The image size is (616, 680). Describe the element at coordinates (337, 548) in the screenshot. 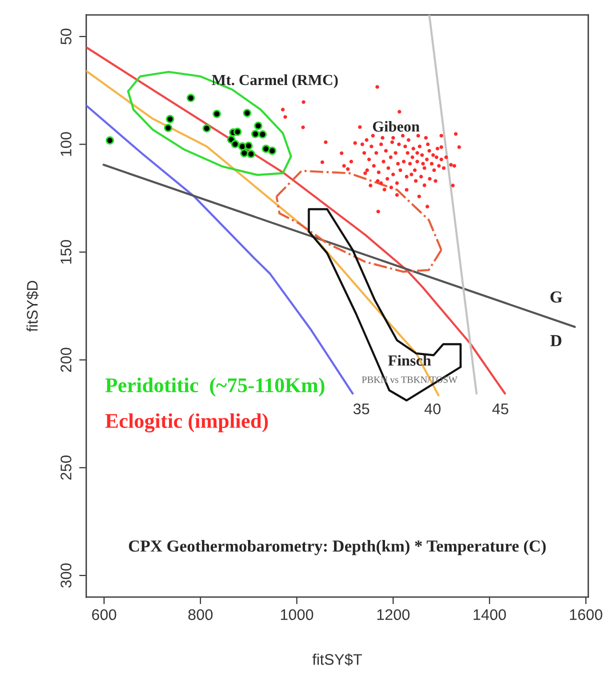

I see `annotation: CPX Geothermobarometry: Depth(km) * Temperature (C)` at that location.